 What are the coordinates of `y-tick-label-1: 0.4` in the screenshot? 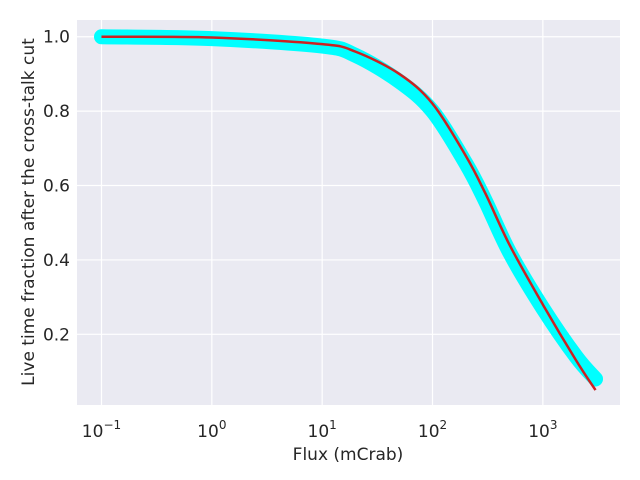 It's located at (56, 261).